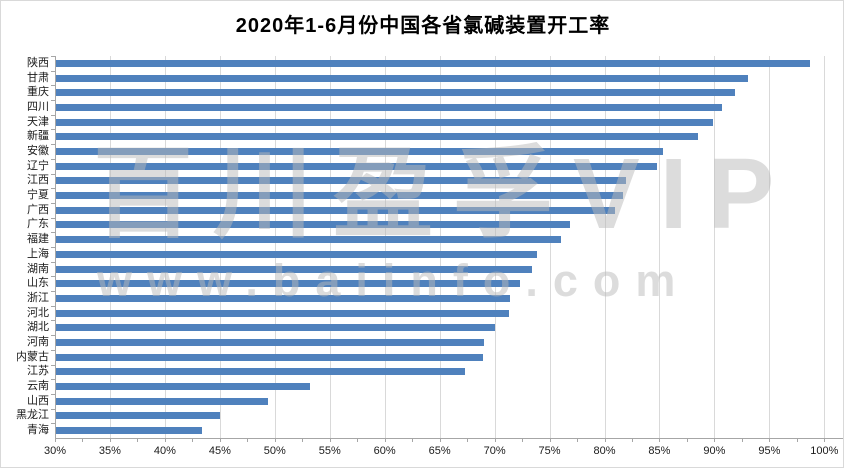 The height and width of the screenshot is (468, 844). Describe the element at coordinates (38, 136) in the screenshot. I see `y-axis-label: 新疆` at that location.